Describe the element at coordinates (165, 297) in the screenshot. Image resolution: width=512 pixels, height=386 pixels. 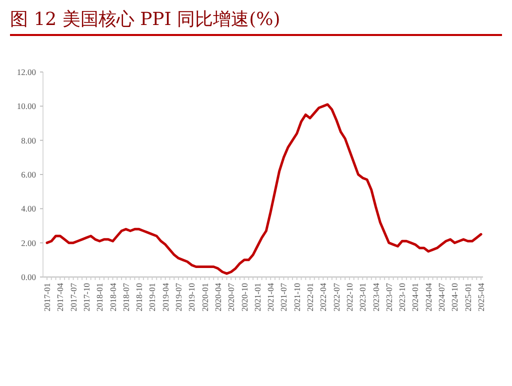
I see `x-tick-label: 2019-04` at that location.